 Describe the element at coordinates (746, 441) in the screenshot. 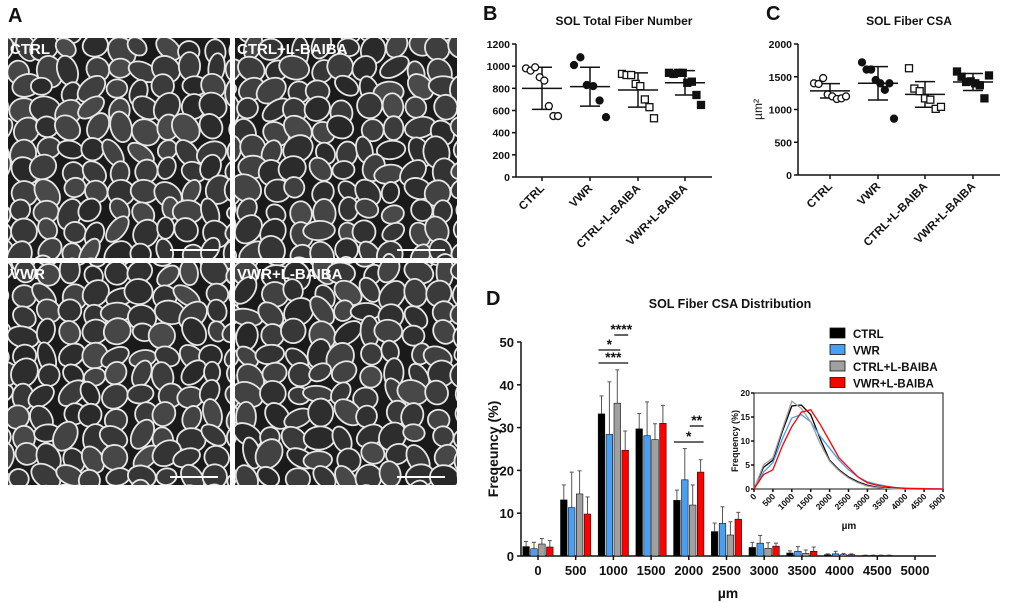

I see `inset-y-tick-label: 10` at that location.